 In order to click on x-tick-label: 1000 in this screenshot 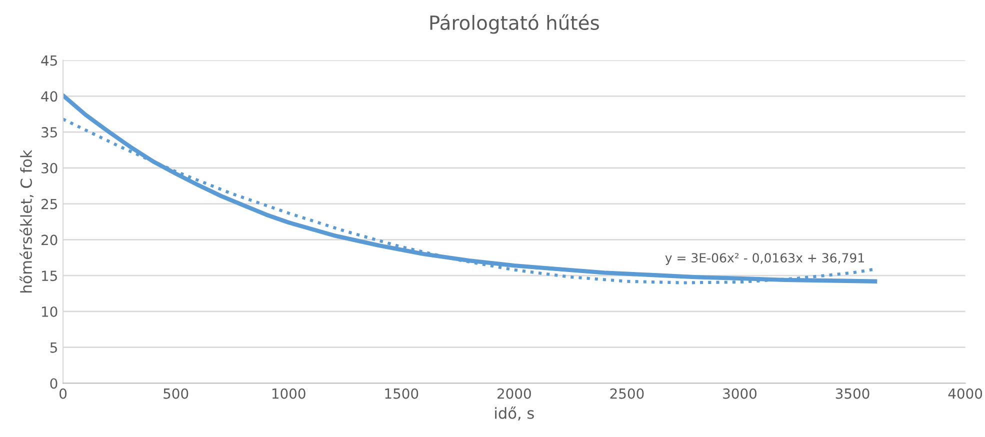, I will do `click(289, 393)`.